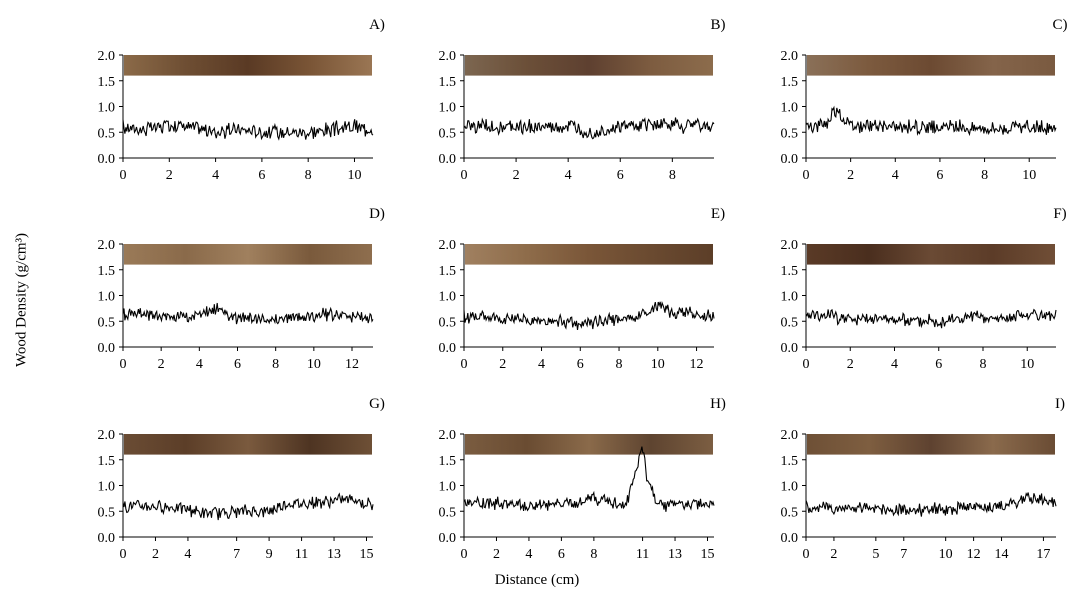  Describe the element at coordinates (377, 214) in the screenshot. I see `panel-label: D)` at that location.